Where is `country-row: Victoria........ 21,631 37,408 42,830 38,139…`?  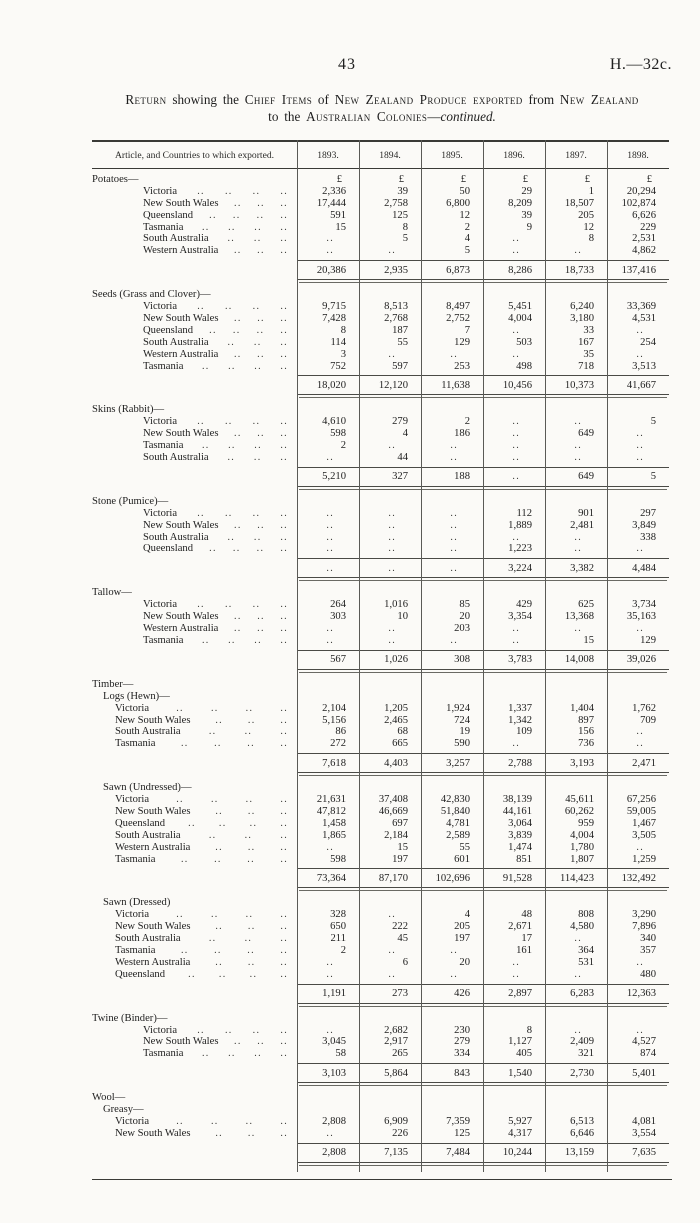
country-row: Victoria........ 21,631 37,408 42,830 38,139… is located at coordinates (380, 800).